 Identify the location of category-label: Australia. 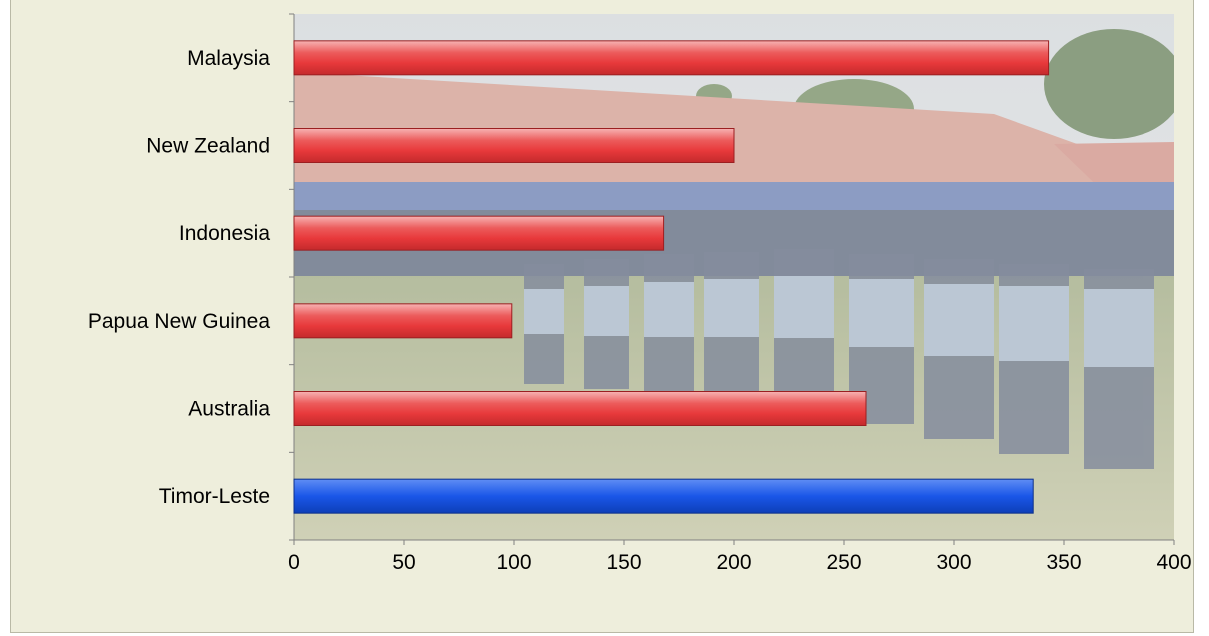
(229, 409).